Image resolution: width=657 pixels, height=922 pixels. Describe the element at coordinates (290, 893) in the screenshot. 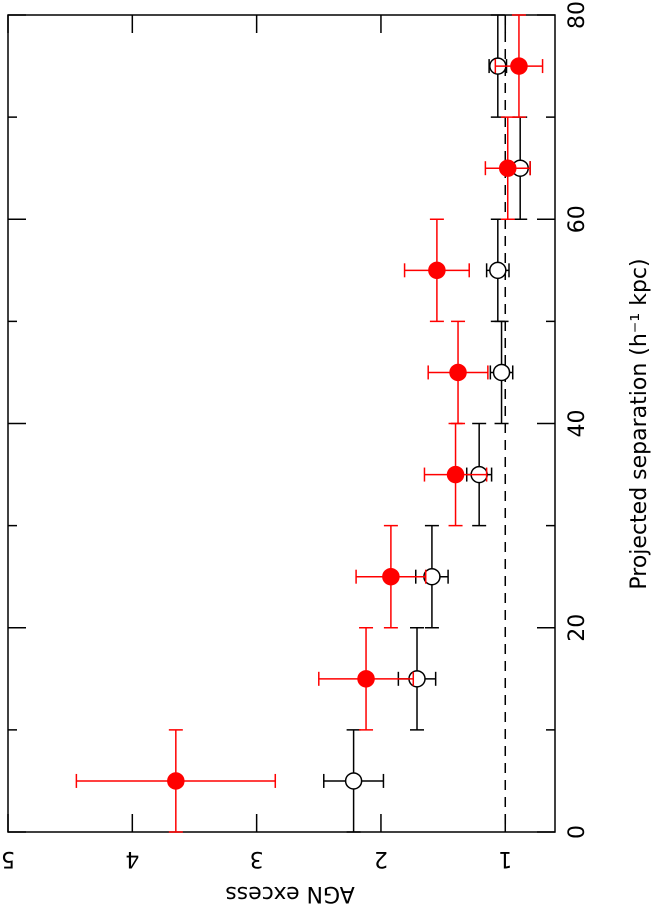

I see `y-axis-label: AGN excess` at that location.